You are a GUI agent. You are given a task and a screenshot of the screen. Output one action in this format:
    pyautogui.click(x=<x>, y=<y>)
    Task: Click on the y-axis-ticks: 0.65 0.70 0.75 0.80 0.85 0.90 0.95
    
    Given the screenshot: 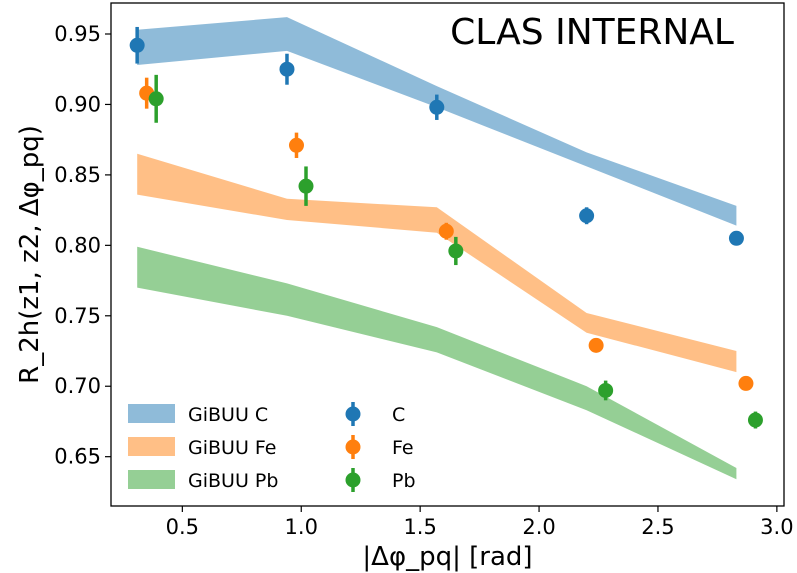 What is the action you would take?
    pyautogui.click(x=82, y=245)
    